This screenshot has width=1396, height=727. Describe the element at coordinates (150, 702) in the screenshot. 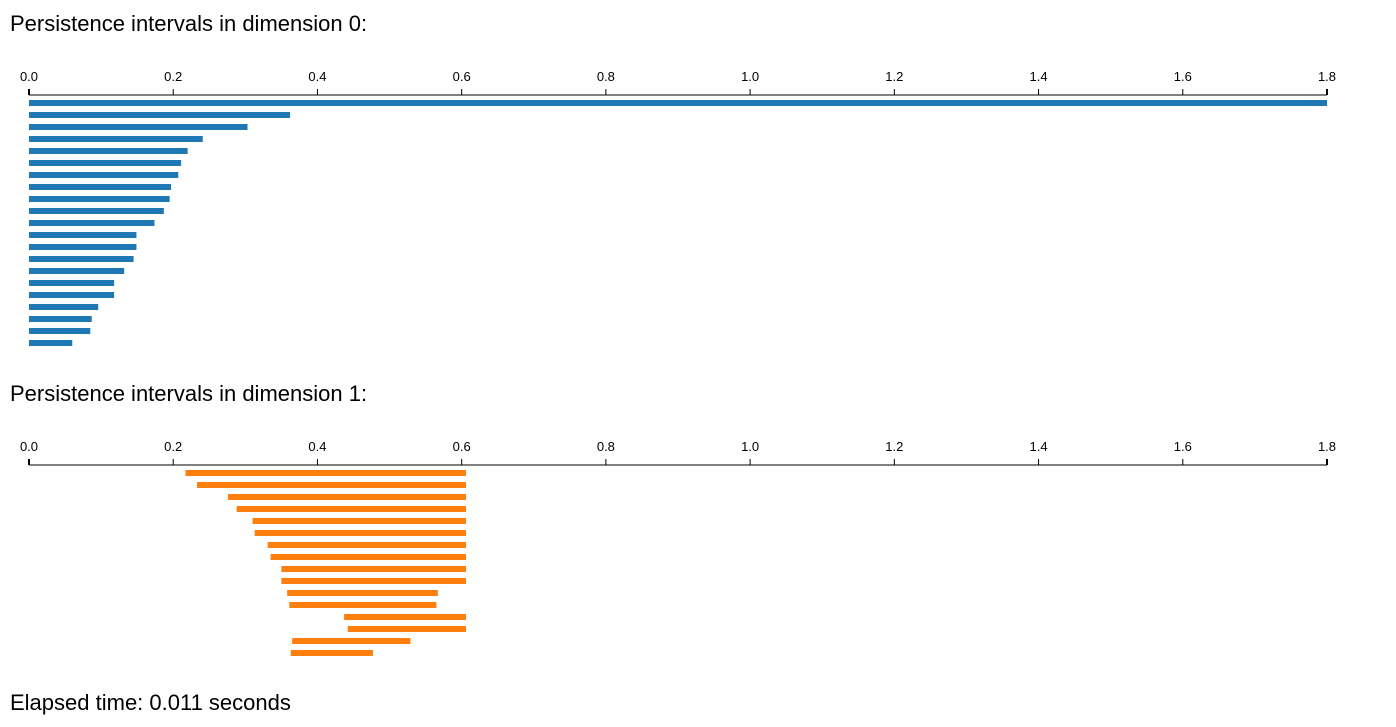

I see `elapsed-time-label: Elapsed time: 0.011 seconds` at that location.